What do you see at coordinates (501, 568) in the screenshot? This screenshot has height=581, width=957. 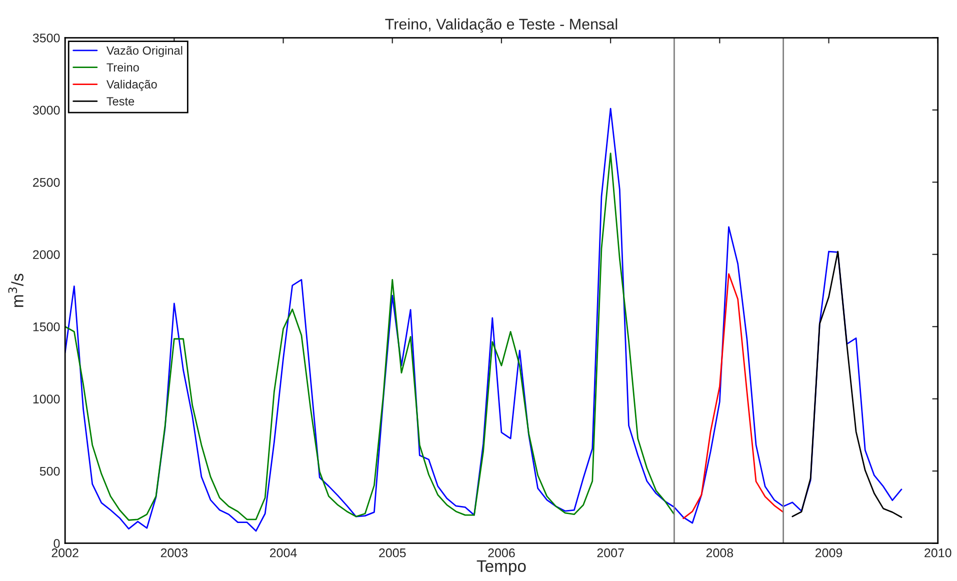 I see `x-axis-title: Tempo` at bounding box center [501, 568].